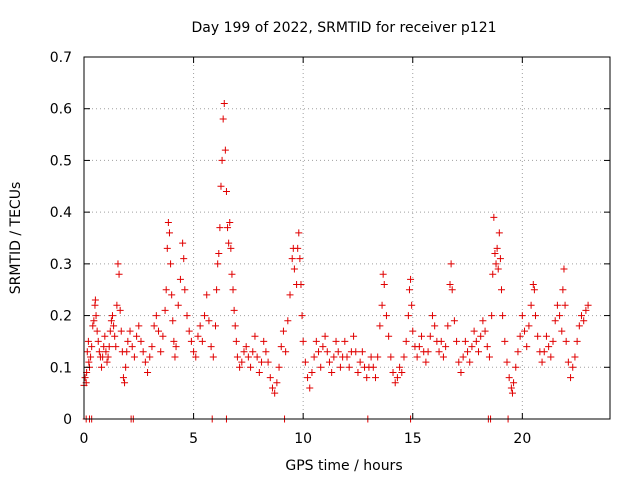 This screenshot has height=480, width=640. Describe the element at coordinates (61, 213) in the screenshot. I see `y-tick-label: 0.4` at that location.